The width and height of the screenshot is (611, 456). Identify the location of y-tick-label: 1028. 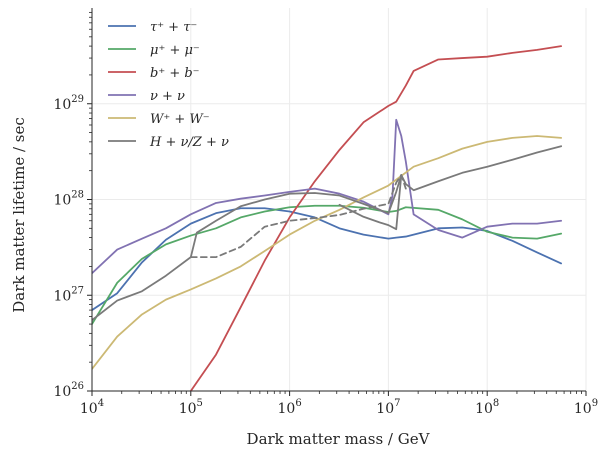
(68, 199).